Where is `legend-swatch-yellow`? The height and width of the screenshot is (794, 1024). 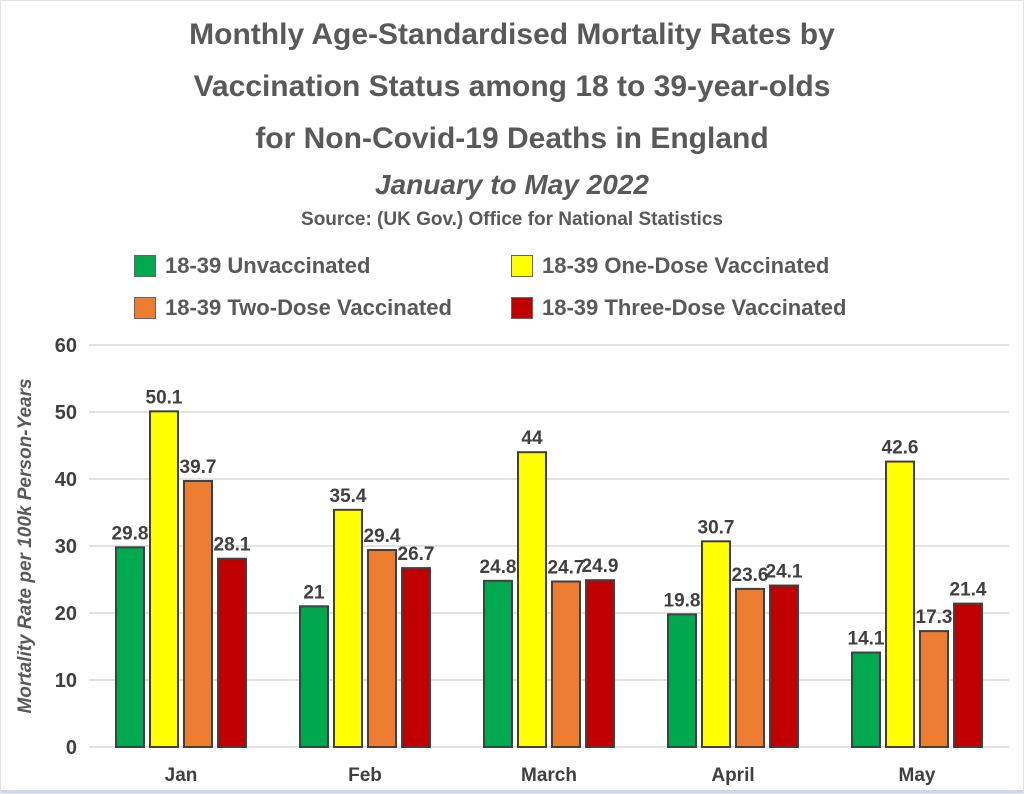 legend-swatch-yellow is located at coordinates (522, 266).